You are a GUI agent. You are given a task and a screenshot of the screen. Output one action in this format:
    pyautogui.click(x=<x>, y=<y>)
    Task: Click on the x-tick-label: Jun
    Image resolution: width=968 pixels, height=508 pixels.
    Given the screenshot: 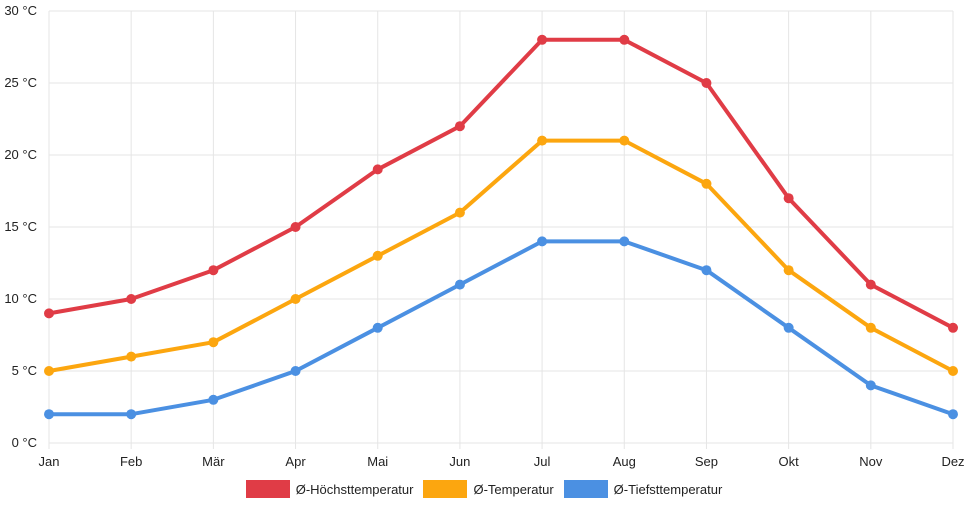 What is the action you would take?
    pyautogui.click(x=459, y=461)
    